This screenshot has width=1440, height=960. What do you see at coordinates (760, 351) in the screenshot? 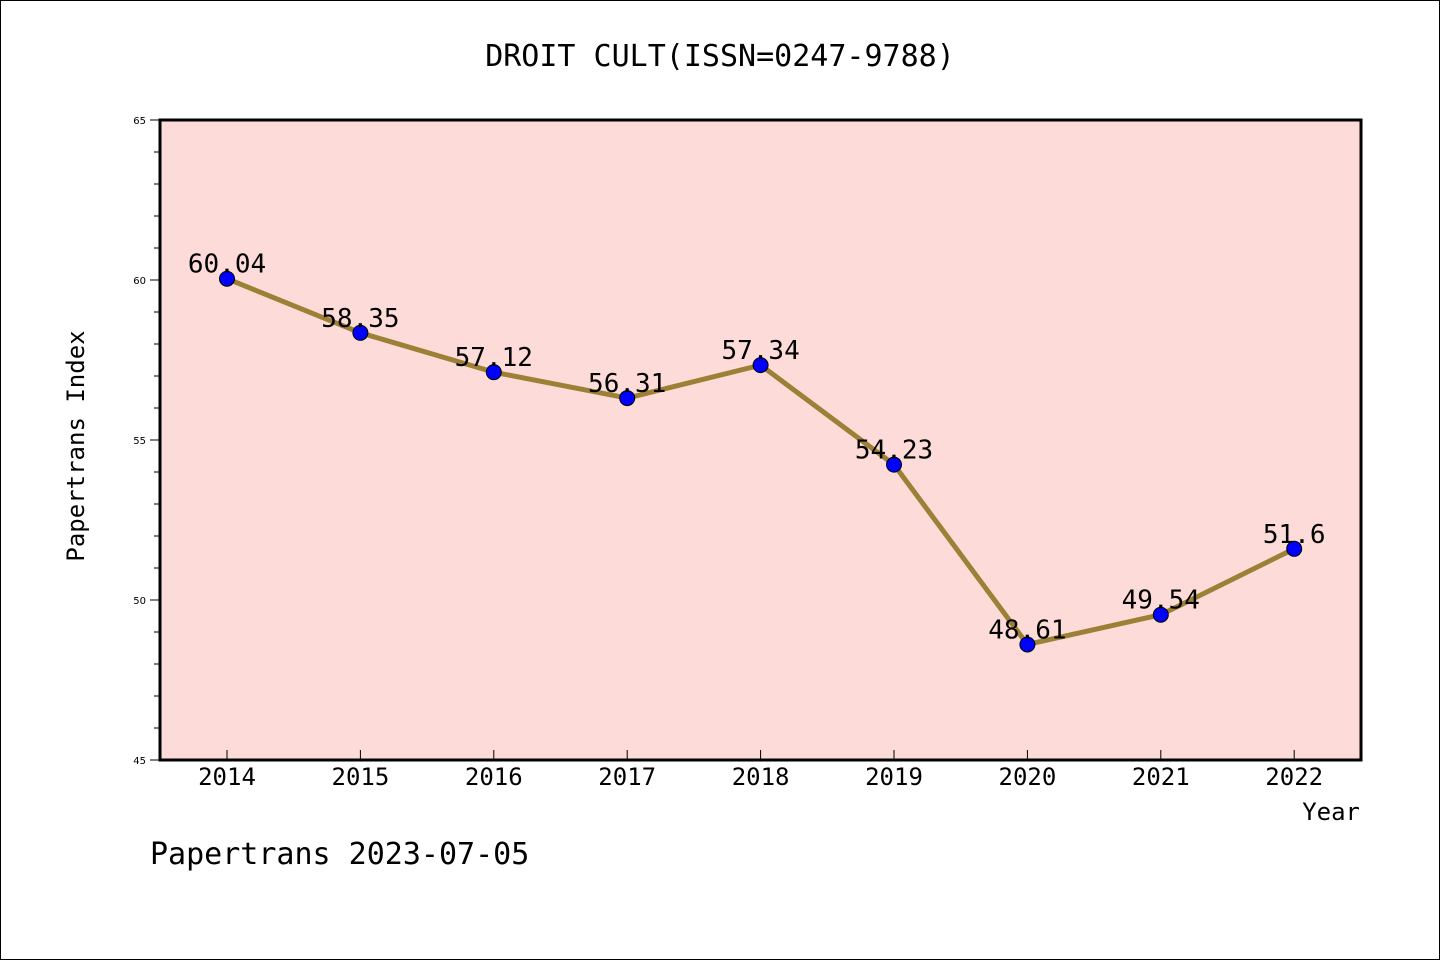
I see `data-label: 57.34` at bounding box center [760, 351].